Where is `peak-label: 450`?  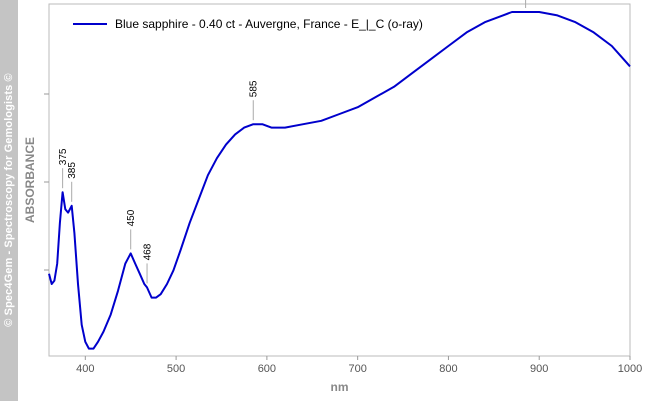 peak-label: 450 is located at coordinates (131, 217).